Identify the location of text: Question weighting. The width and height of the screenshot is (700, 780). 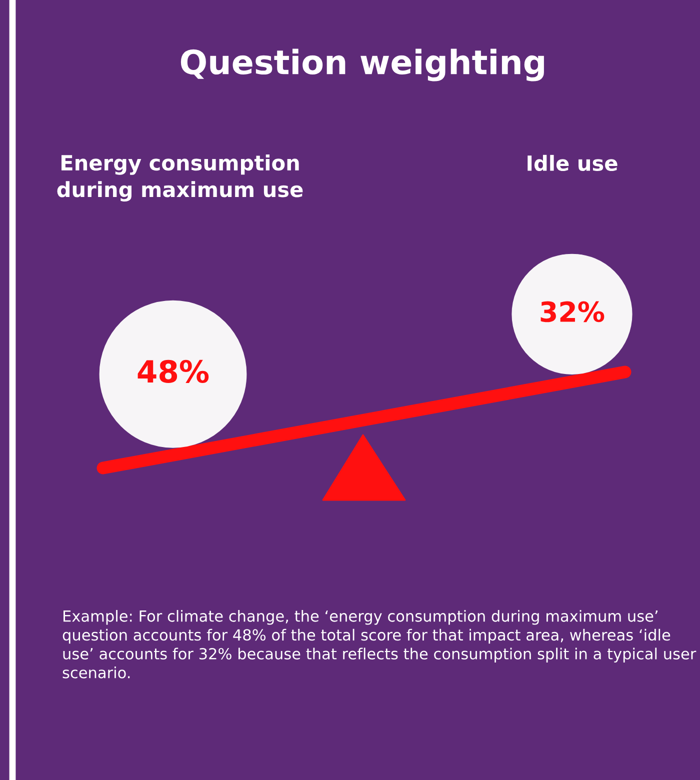
(362, 65).